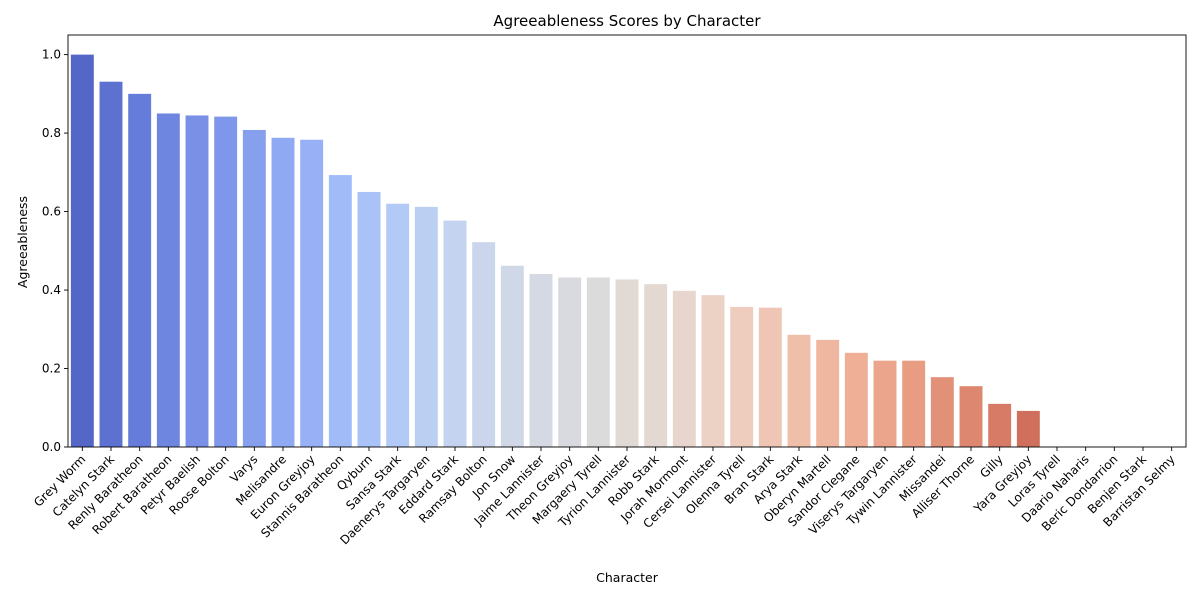 The image size is (1200, 600). What do you see at coordinates (55, 251) in the screenshot?
I see `y-axis: 0.0 0.2 0.4 0.6 0.8 1.0` at bounding box center [55, 251].